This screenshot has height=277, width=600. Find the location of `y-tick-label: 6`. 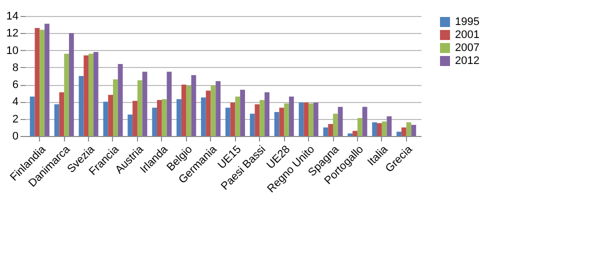

y-tick-label: 6 is located at coordinates (15, 85).